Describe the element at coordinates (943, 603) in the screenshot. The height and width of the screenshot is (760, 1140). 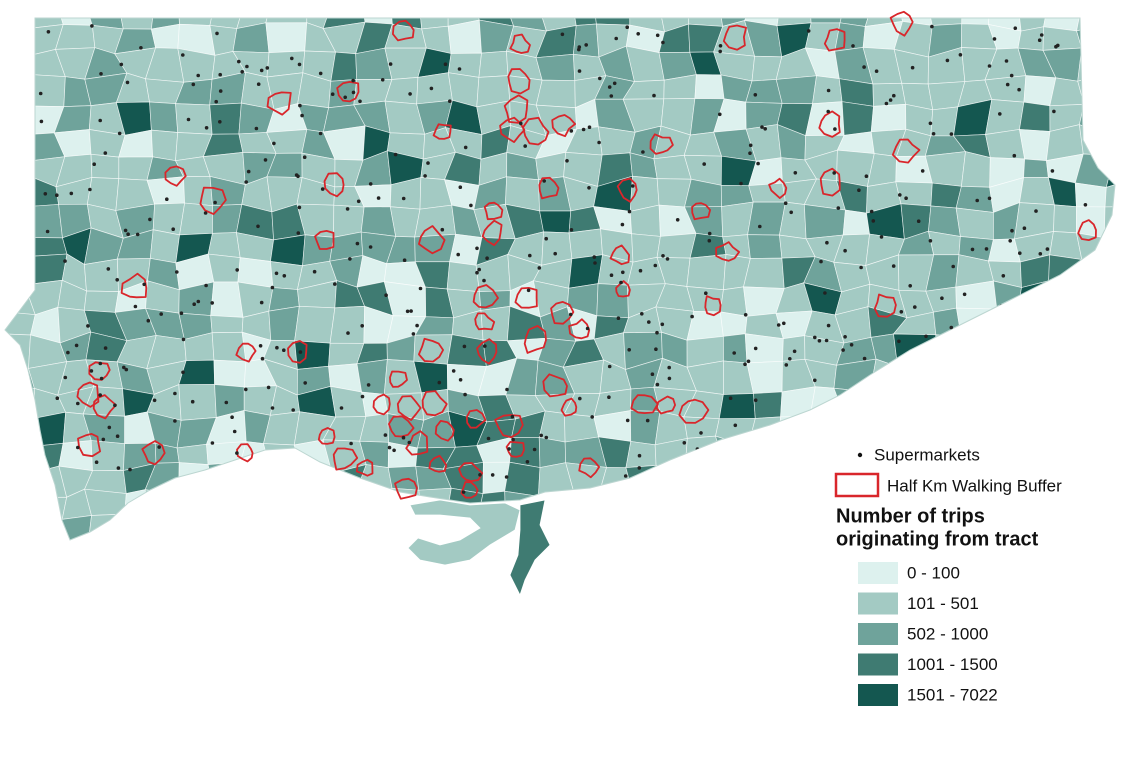
I see `legend-label: 101 - 501` at that location.